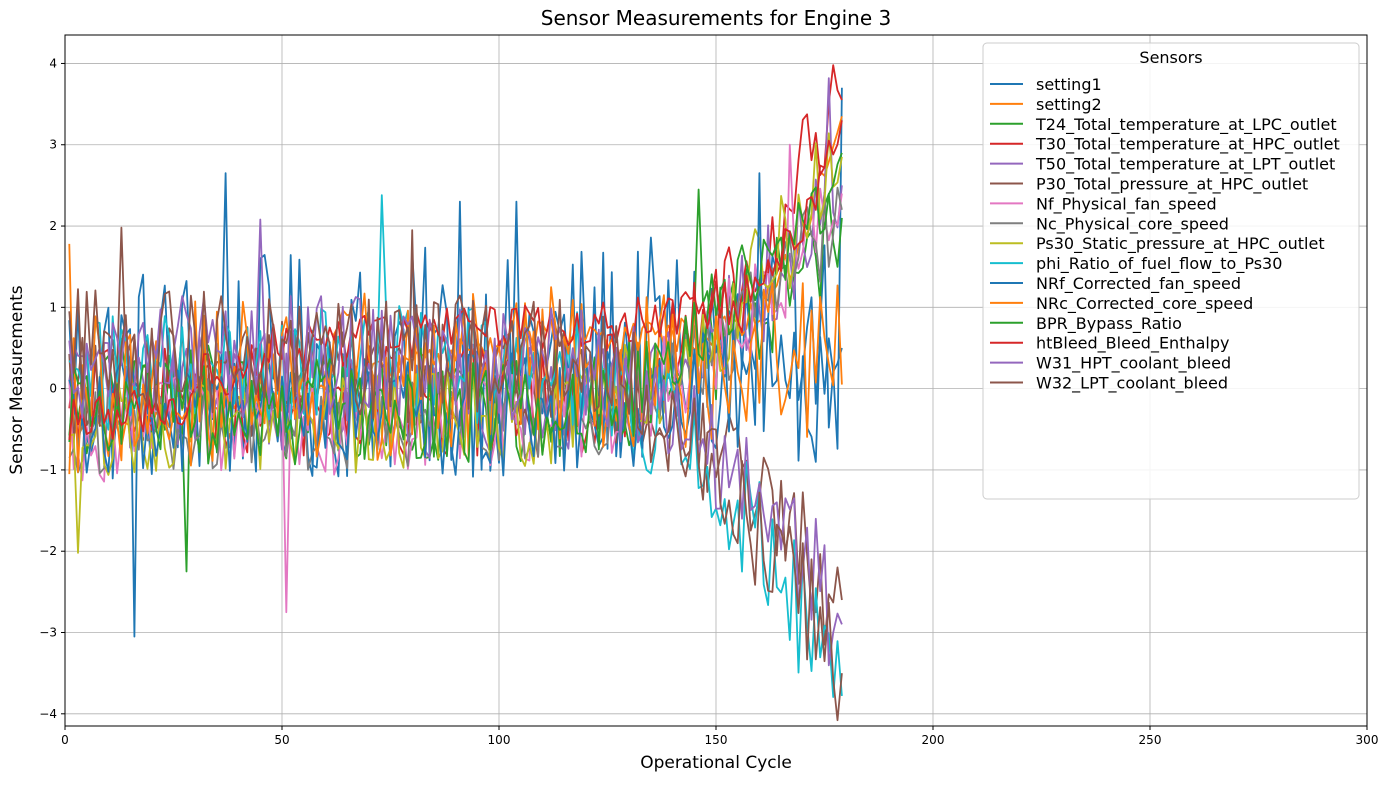 The width and height of the screenshot is (1389, 790). Describe the element at coordinates (1172, 185) in the screenshot. I see `legend-entry: P30_Total_pressure_at_HPC_outlet` at that location.